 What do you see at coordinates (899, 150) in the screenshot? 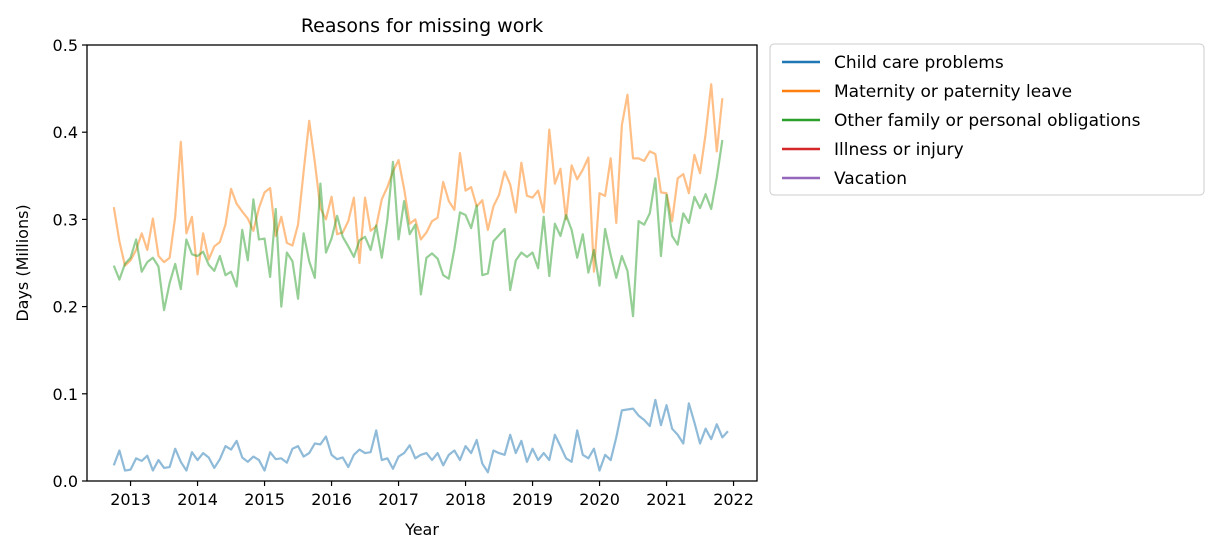
I see `legend-label: Illness or injury` at bounding box center [899, 150].